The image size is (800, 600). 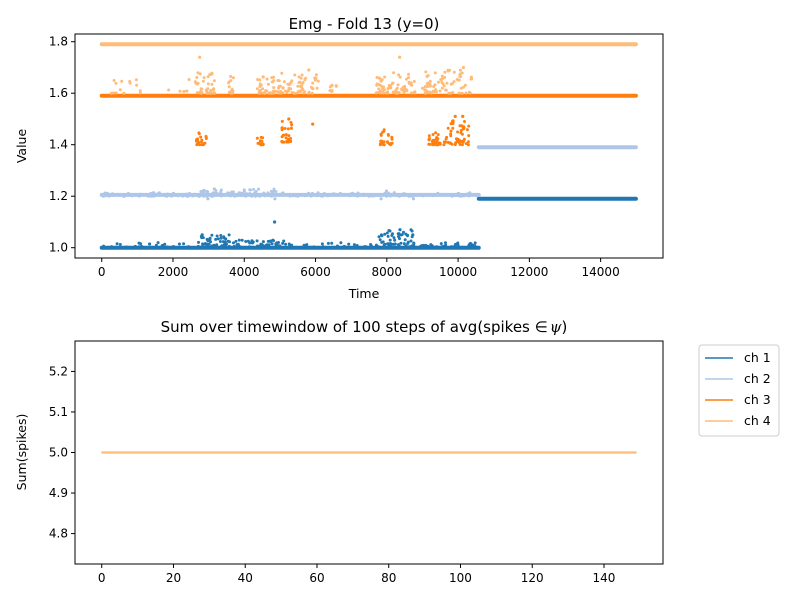 I want to click on chart2-legend: ch 1 ch 2 ch 3 ch 4, so click(x=739, y=390).